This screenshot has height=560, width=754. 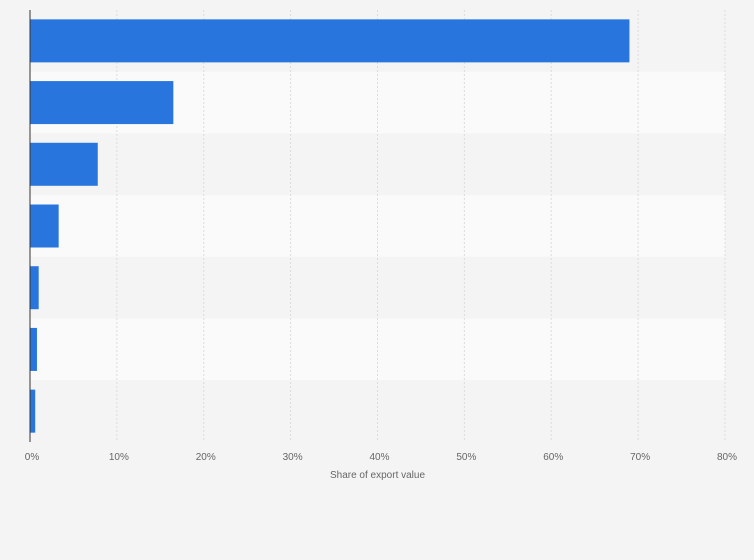 I want to click on x-axis-title: Share of export value, so click(x=377, y=475).